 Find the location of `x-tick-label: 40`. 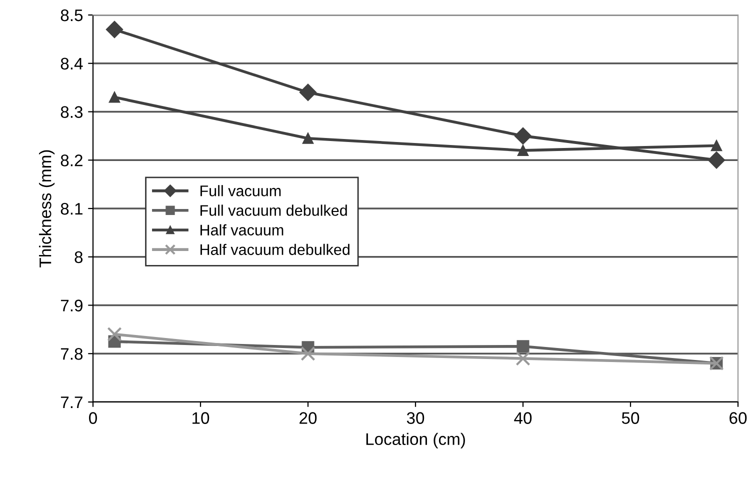

x-tick-label: 40 is located at coordinates (523, 418).